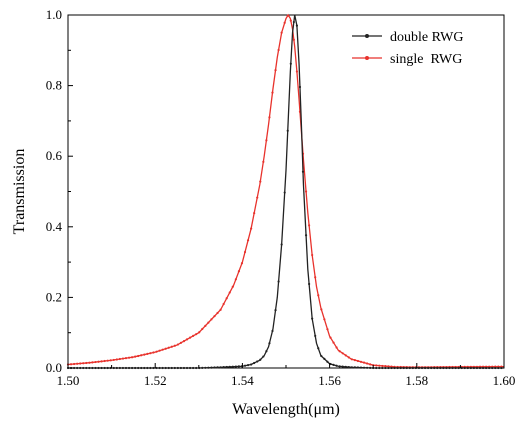 The image size is (522, 426). Describe the element at coordinates (54, 226) in the screenshot. I see `y-tick-label: 0.4` at that location.